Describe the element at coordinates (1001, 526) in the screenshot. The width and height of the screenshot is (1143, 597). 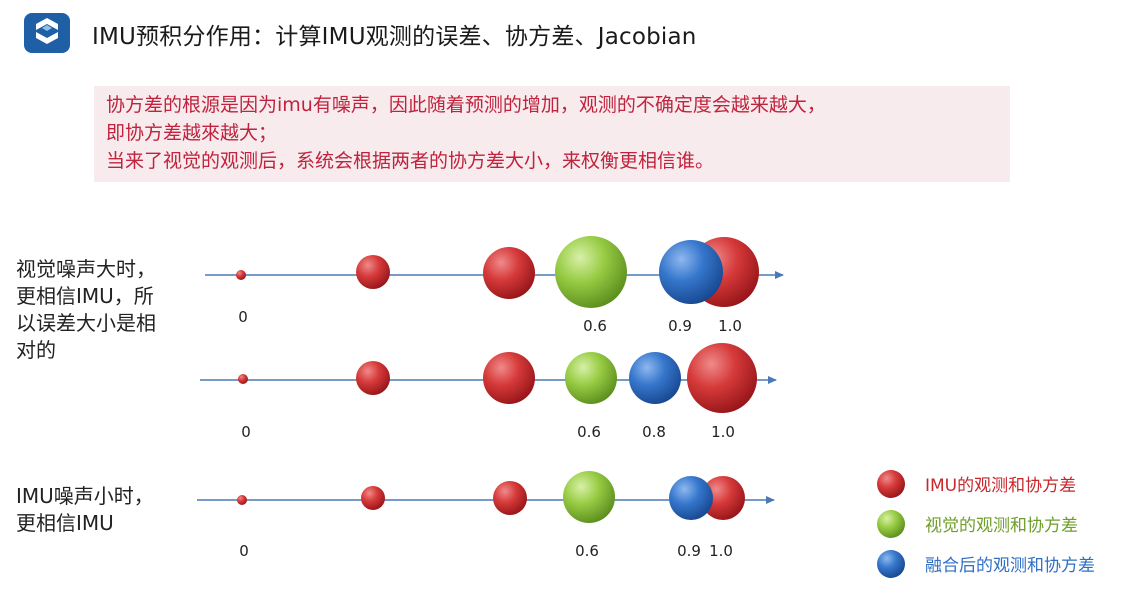
I see `legend-vision-label: 视觉的观测和协方差` at that location.